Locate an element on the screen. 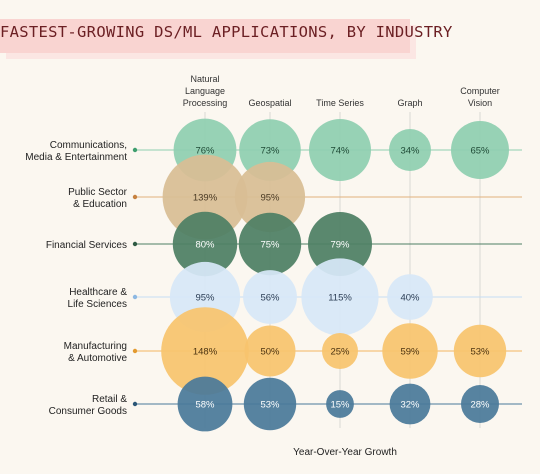  column-label: Time Series is located at coordinates (340, 103).